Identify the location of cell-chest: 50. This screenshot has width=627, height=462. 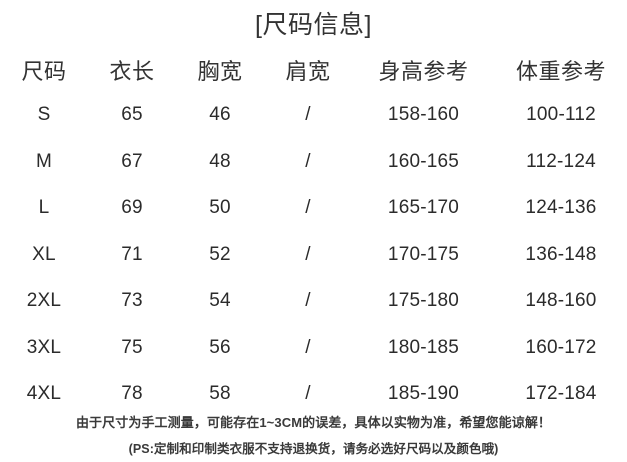
(220, 208).